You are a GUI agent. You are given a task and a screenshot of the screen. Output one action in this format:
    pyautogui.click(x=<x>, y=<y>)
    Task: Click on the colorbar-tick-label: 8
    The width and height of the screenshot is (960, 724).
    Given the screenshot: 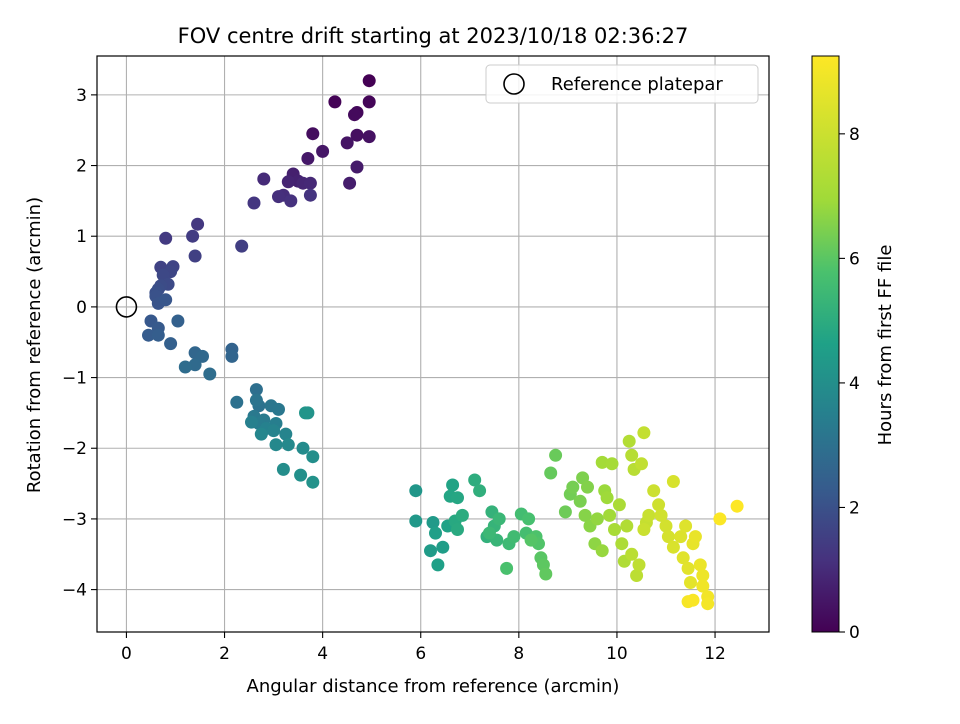 What is the action you would take?
    pyautogui.click(x=854, y=135)
    